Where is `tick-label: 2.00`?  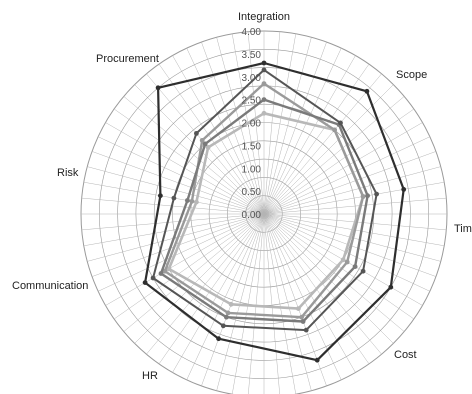 tick-label: 2.00 is located at coordinates (252, 124).